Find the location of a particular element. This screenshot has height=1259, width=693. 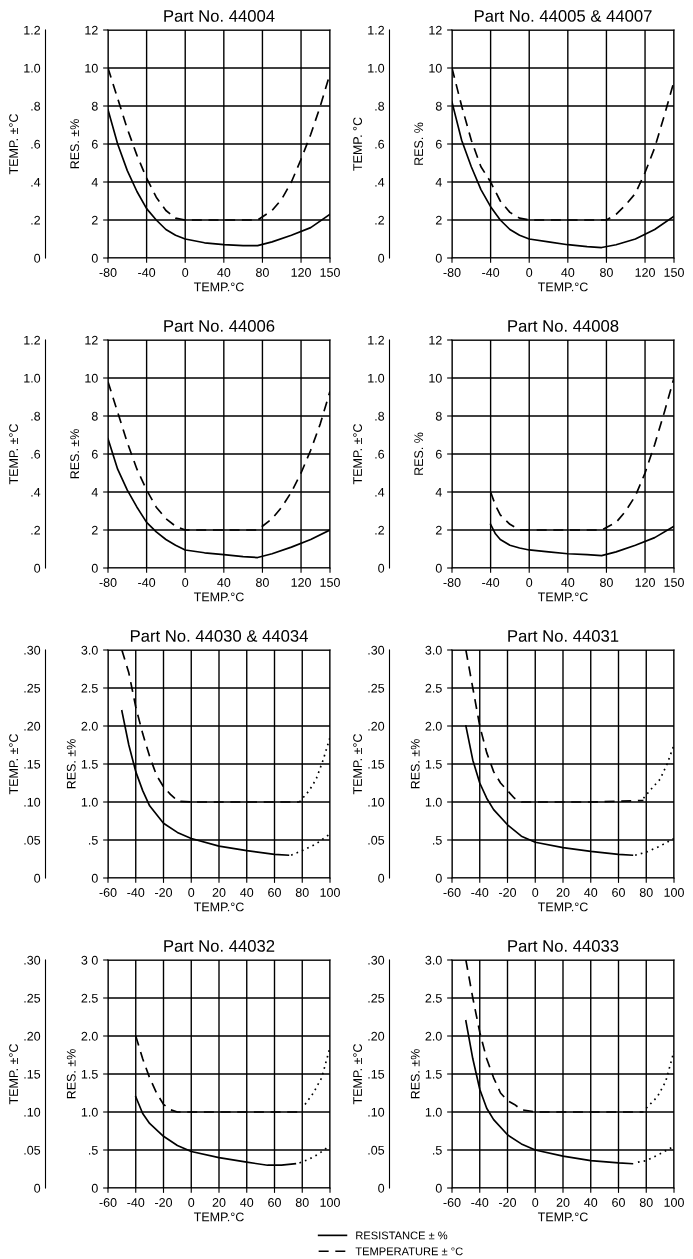

chart-title: Part No. 44006 is located at coordinates (219, 326).